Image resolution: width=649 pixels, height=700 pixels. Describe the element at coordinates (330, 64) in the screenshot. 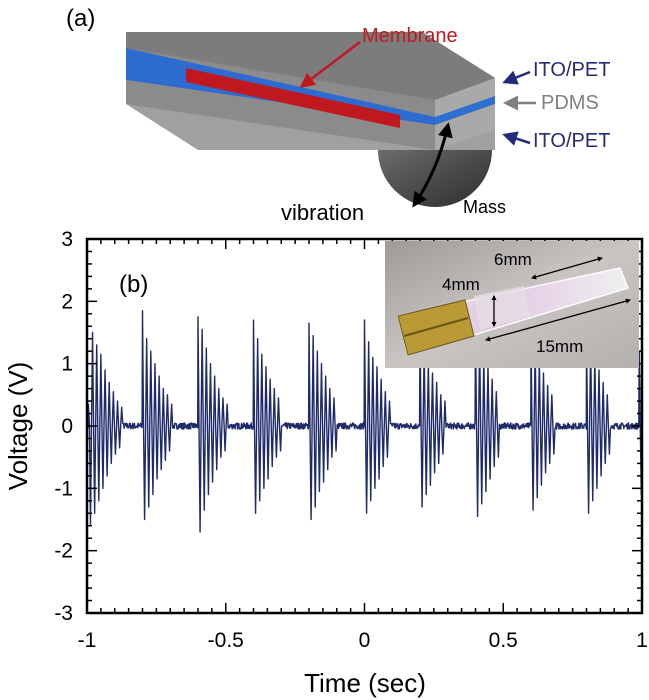

I see `membrane-arrow` at that location.